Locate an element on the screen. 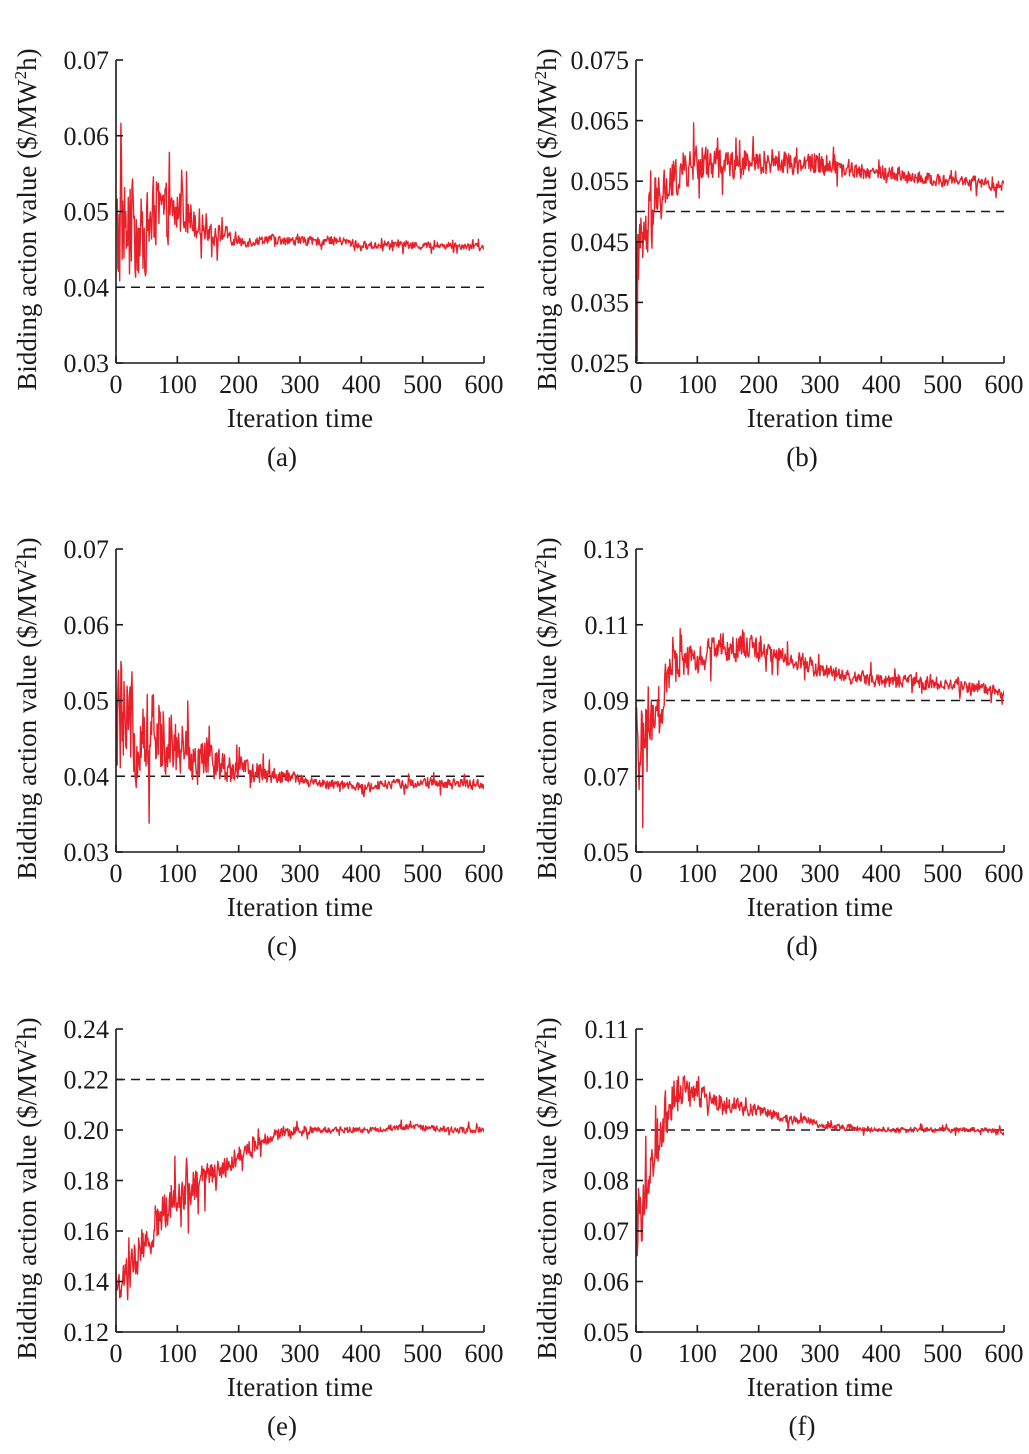 Image resolution: width=1029 pixels, height=1454 pixels. y-tick-label: 0.16 is located at coordinates (87, 1231).